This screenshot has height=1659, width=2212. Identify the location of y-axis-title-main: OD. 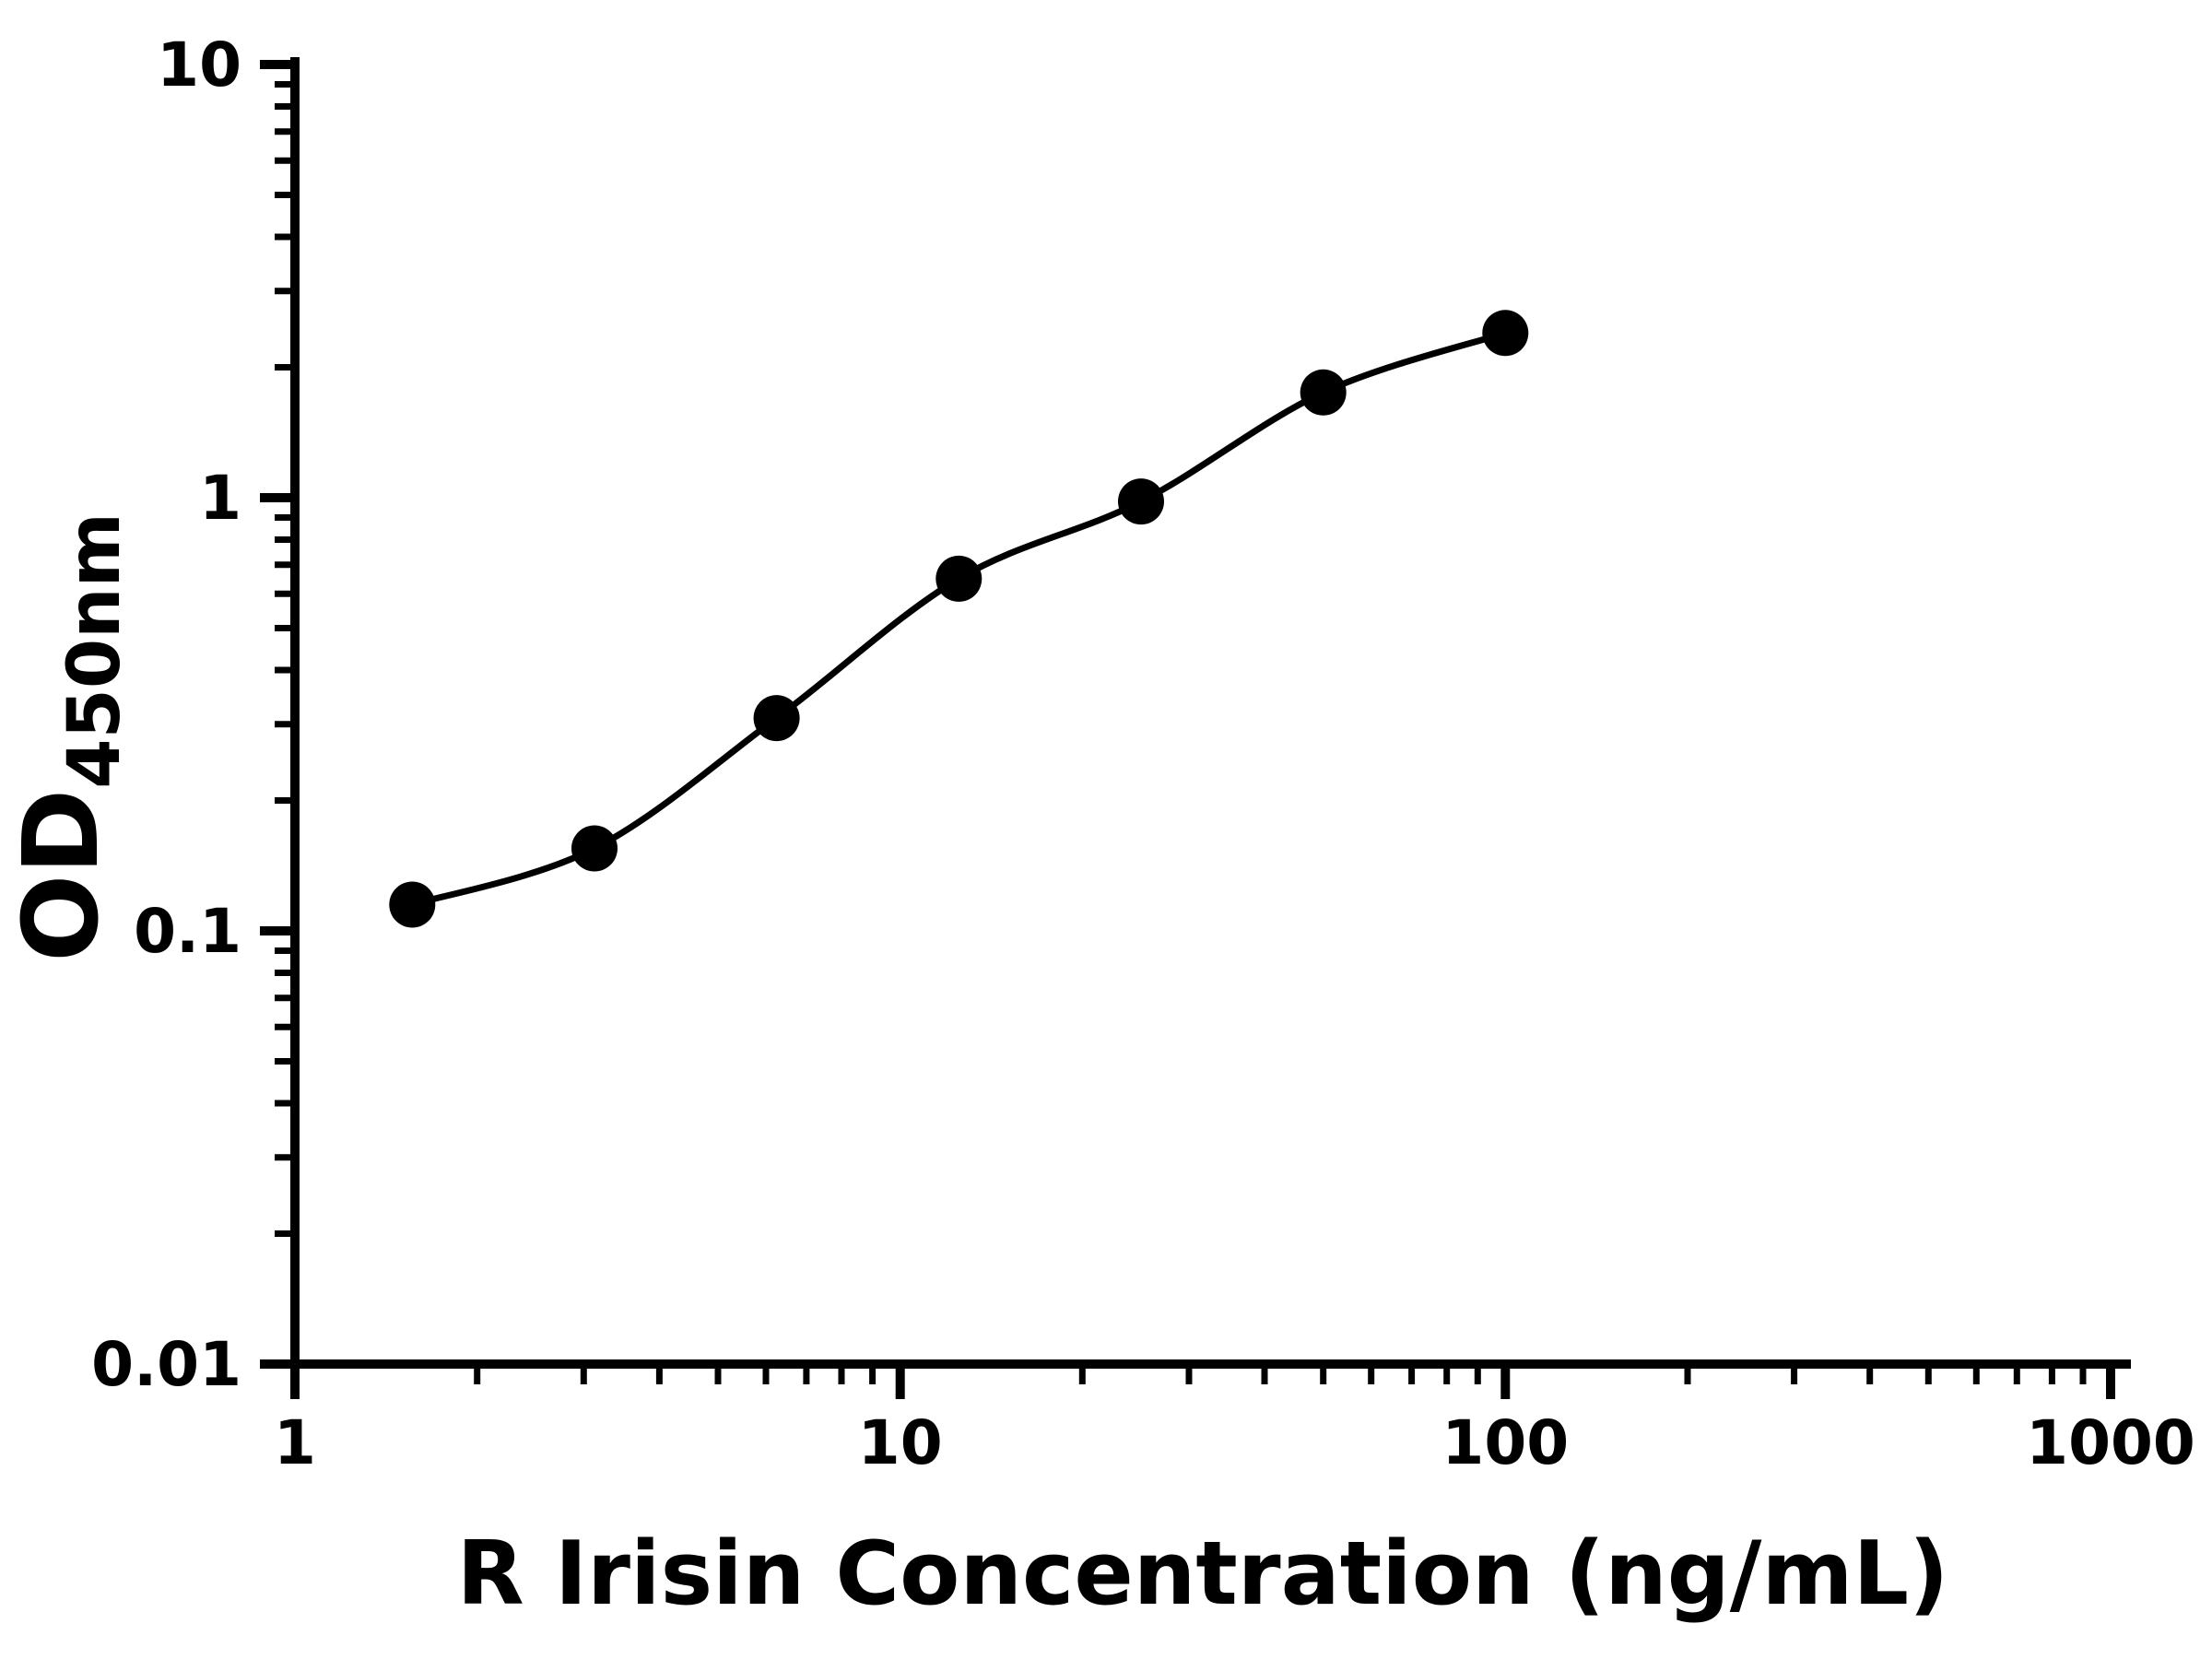
(62, 875).